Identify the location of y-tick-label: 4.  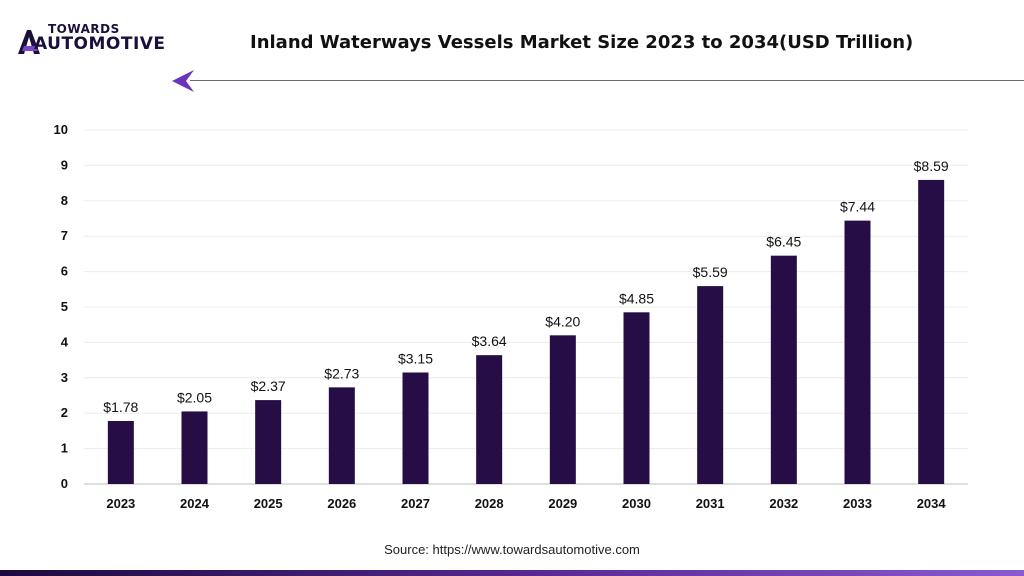
(65, 341).